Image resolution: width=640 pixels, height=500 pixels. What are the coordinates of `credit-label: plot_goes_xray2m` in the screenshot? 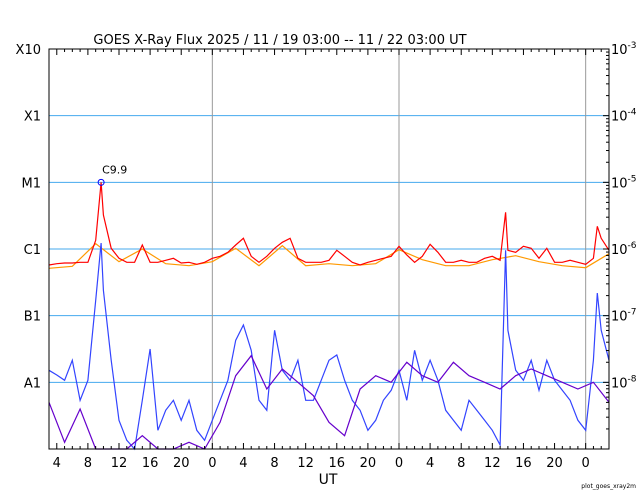 It's located at (608, 486).